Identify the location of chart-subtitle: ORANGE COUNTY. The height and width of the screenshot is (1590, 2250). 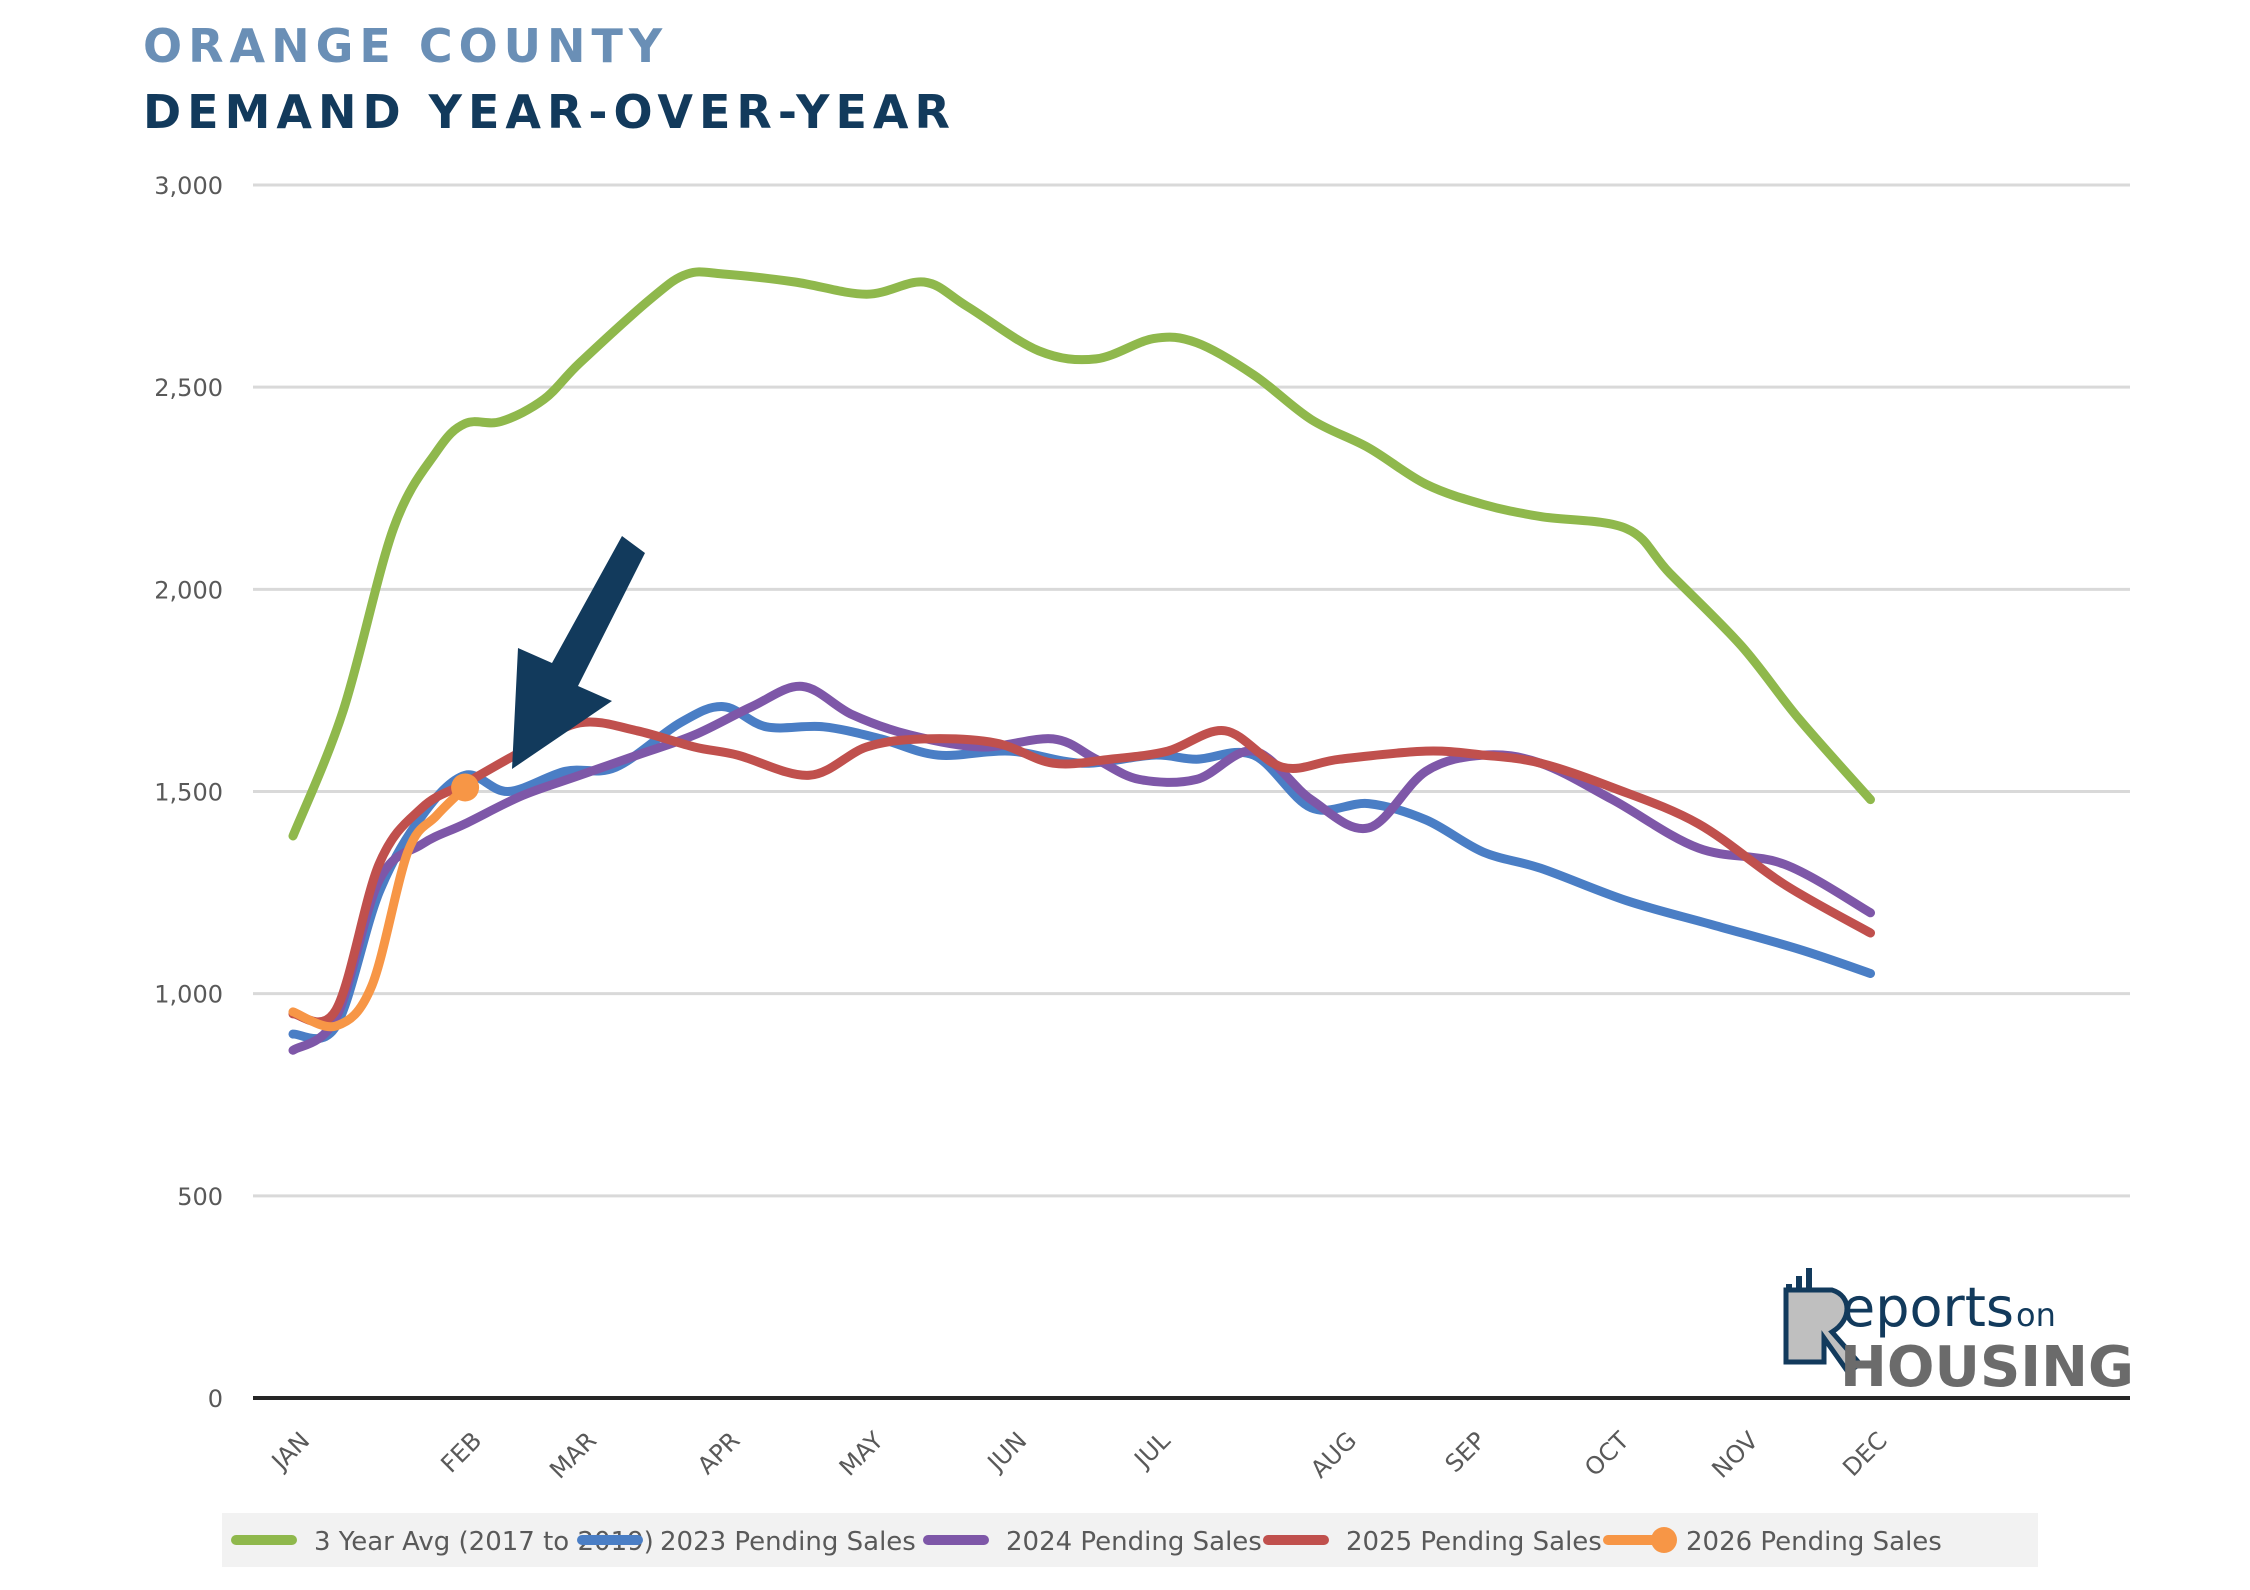
(406, 46).